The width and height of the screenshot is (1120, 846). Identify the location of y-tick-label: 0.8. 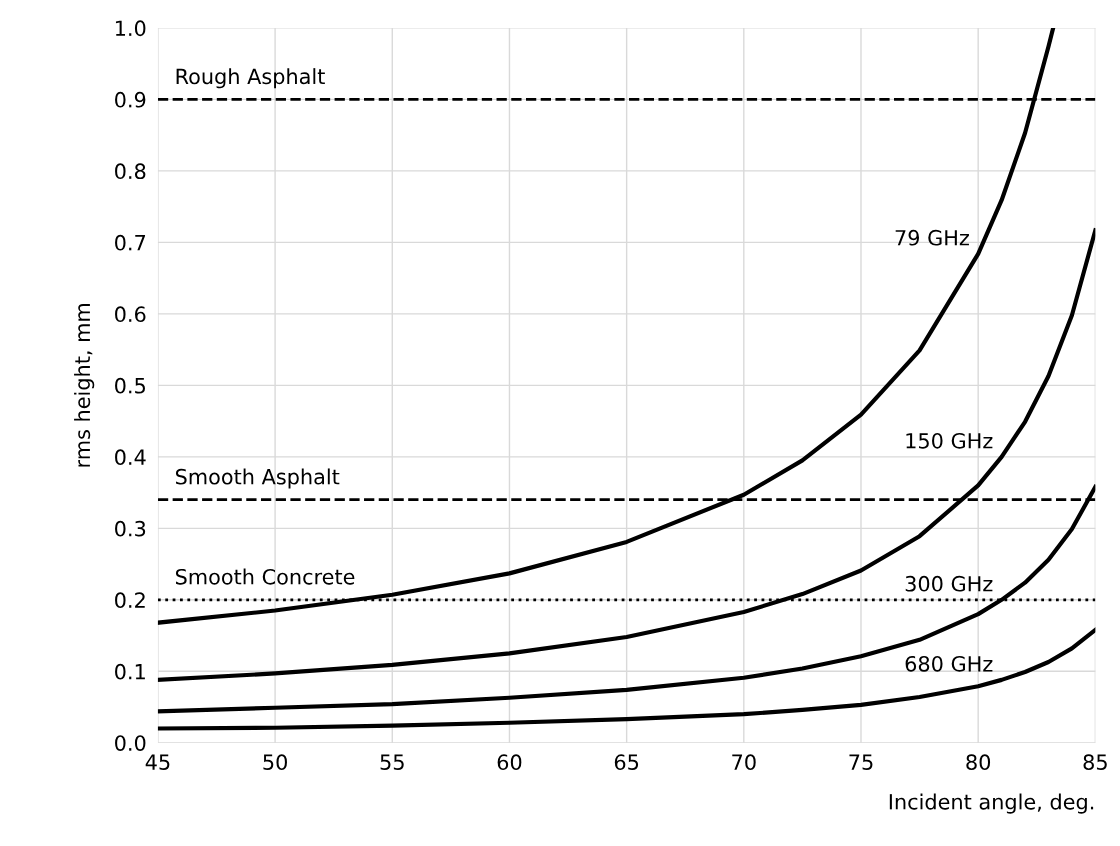
(130, 171).